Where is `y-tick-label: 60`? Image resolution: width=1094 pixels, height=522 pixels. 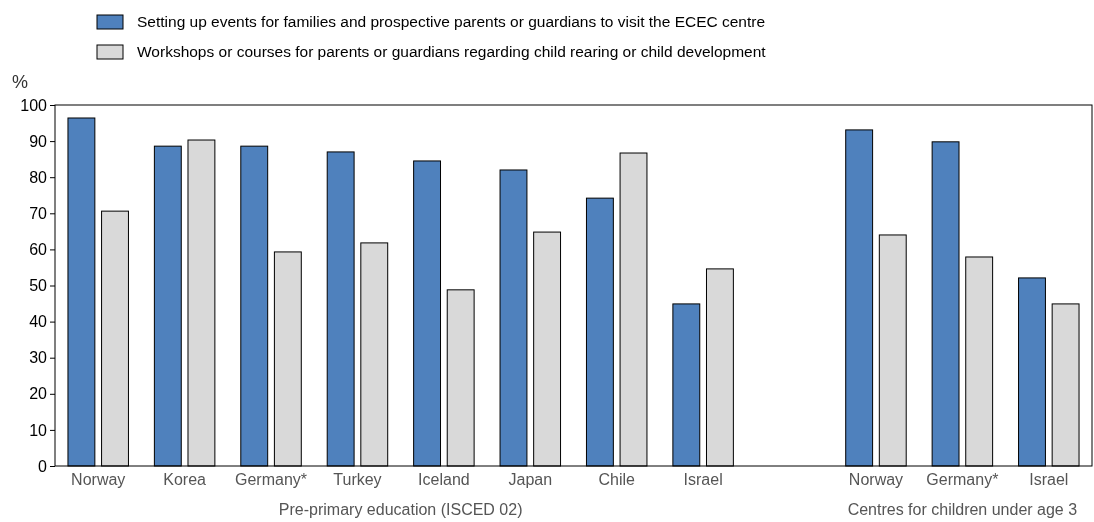 y-tick-label: 60 is located at coordinates (38, 250).